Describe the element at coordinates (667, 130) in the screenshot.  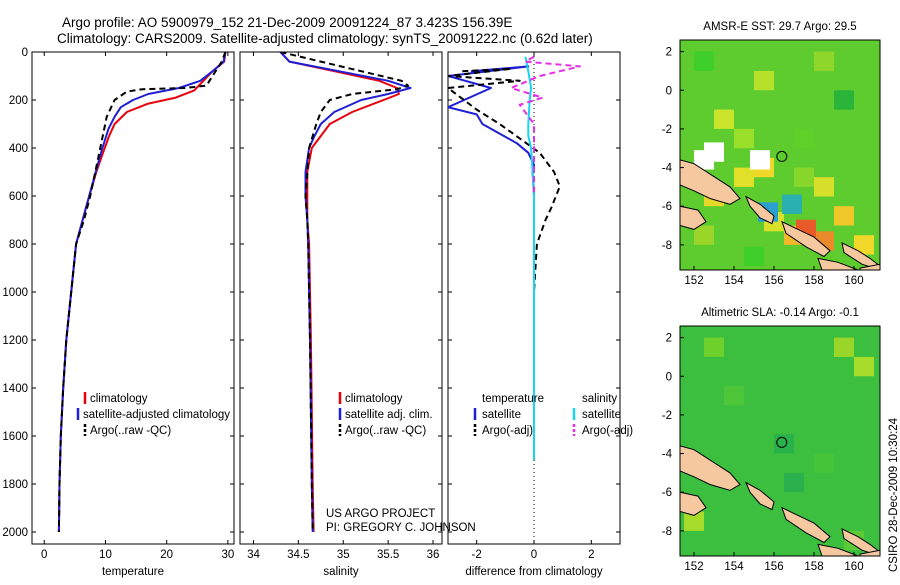
I see `map-y-tick-label: -2` at that location.